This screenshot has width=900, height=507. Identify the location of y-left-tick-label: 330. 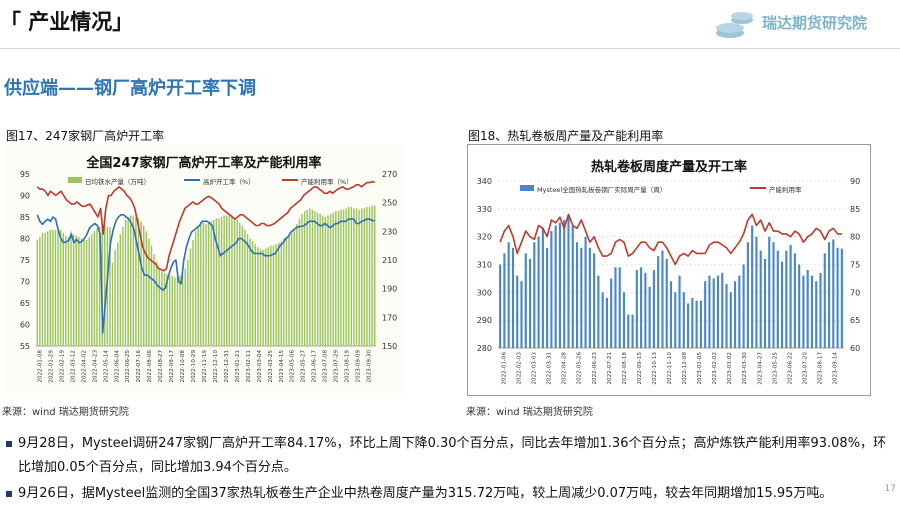
(484, 209).